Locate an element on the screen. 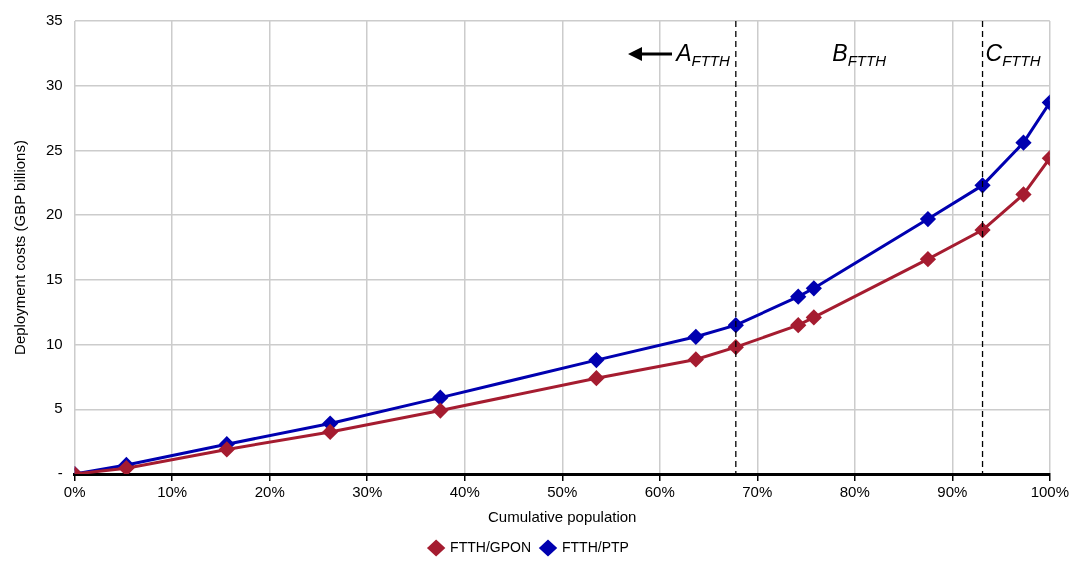  y-tick-label: 5 is located at coordinates (58, 408).